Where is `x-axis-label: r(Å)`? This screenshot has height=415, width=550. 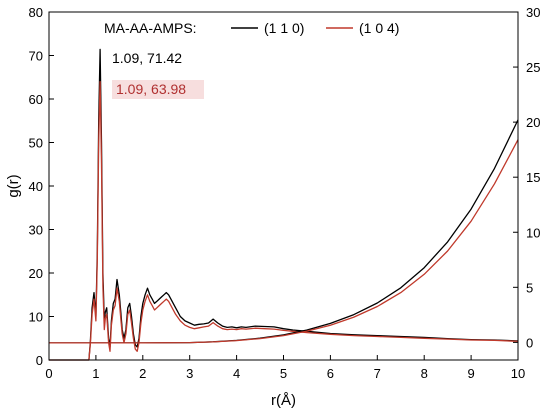 x-axis-label: r(Å) is located at coordinates (283, 400).